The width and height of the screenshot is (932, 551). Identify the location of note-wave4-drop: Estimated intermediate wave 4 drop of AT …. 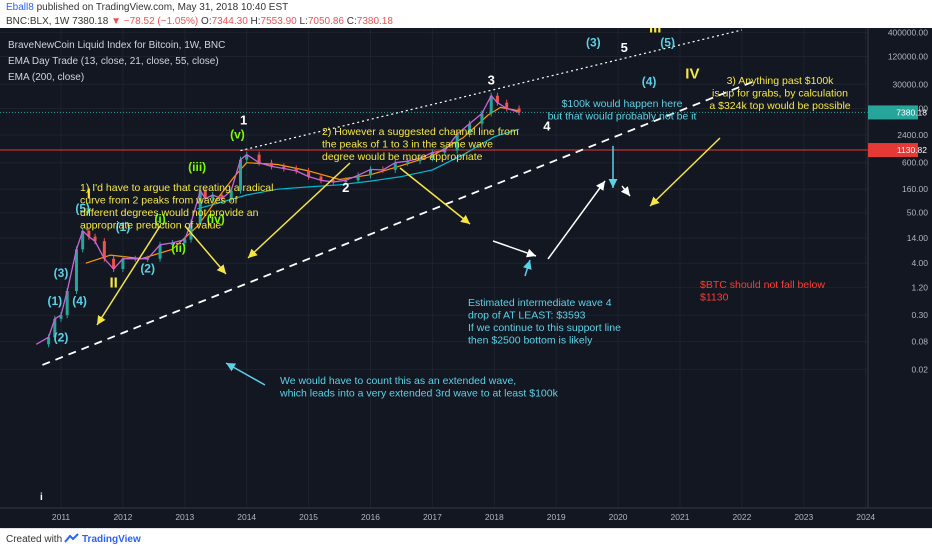
(544, 322).